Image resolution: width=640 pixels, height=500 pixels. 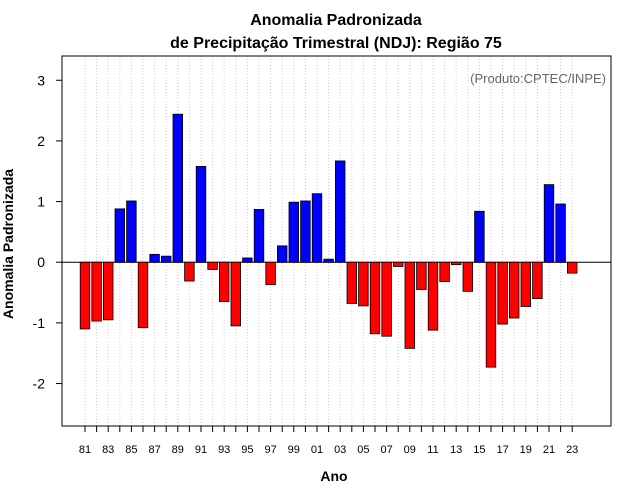 I want to click on y-tick-label: 3, so click(x=41, y=80).